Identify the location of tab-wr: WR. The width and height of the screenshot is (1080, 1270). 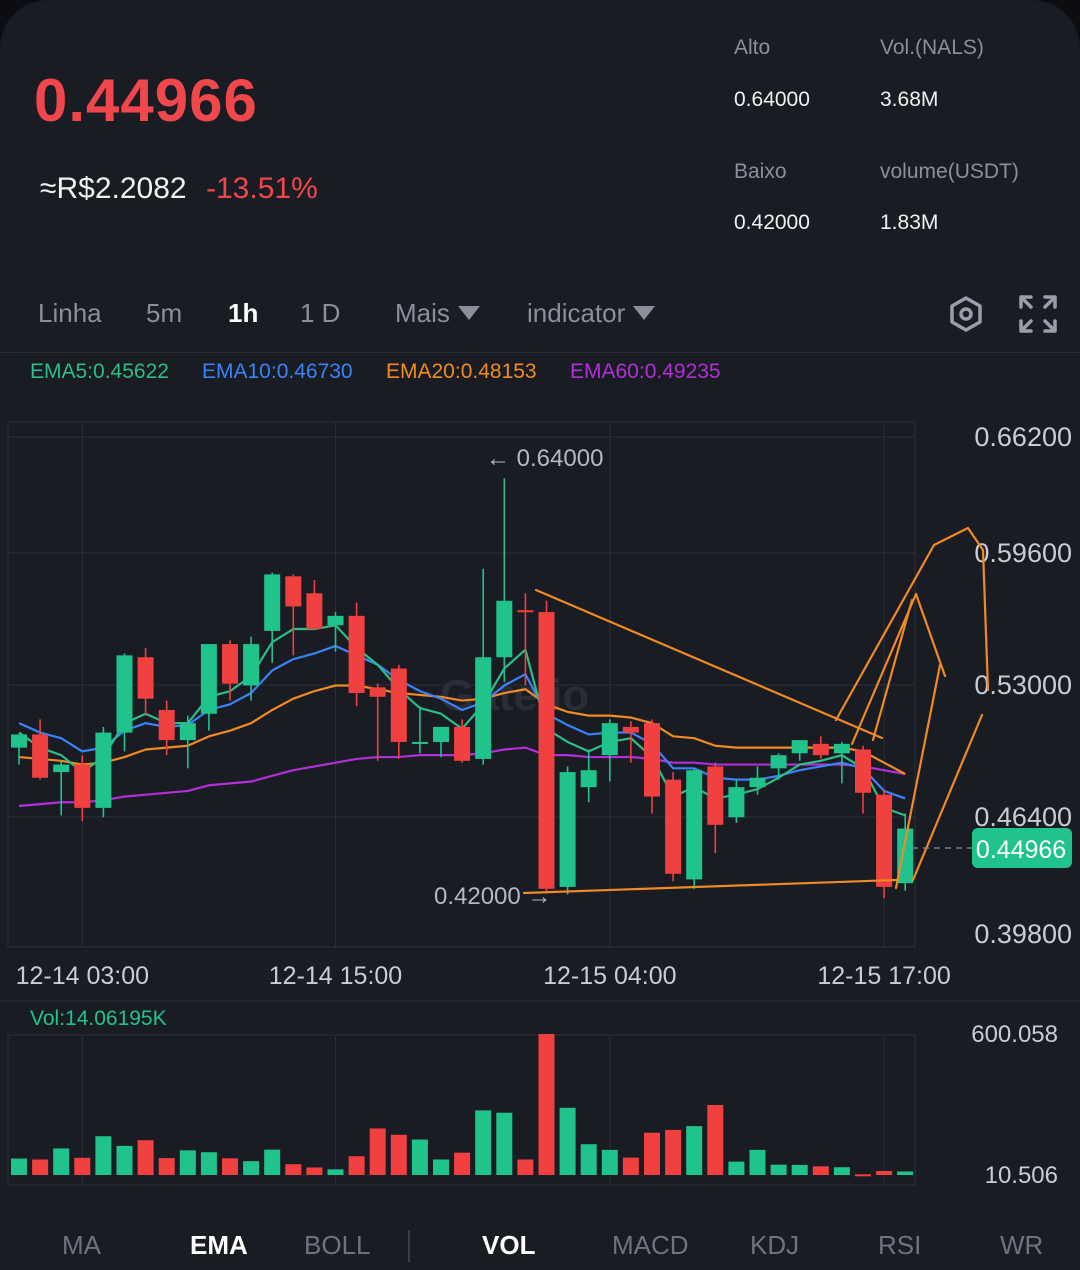
(1022, 1245).